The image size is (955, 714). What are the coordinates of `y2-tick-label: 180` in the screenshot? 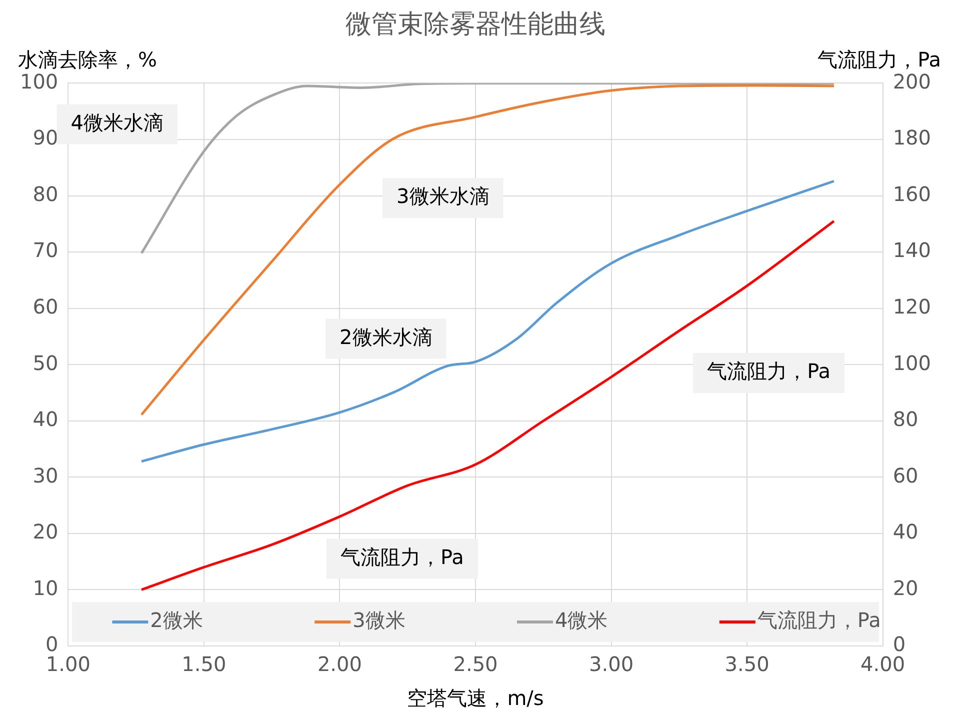 It's located at (912, 138).